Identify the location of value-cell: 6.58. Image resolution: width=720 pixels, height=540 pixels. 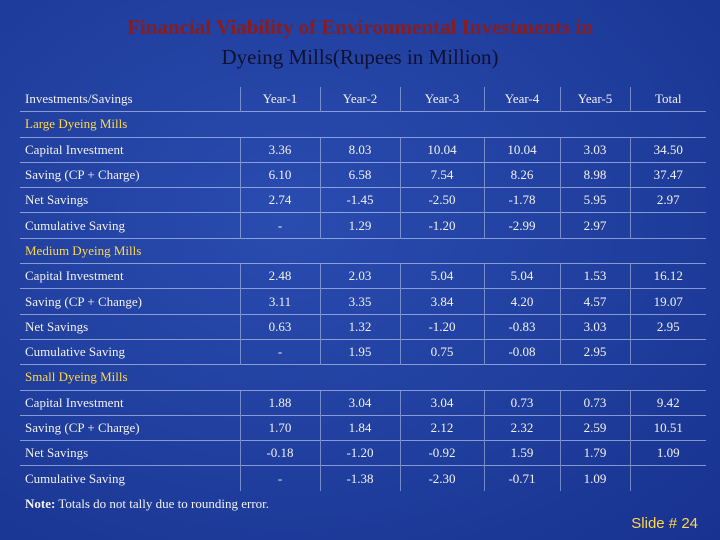
(359, 174).